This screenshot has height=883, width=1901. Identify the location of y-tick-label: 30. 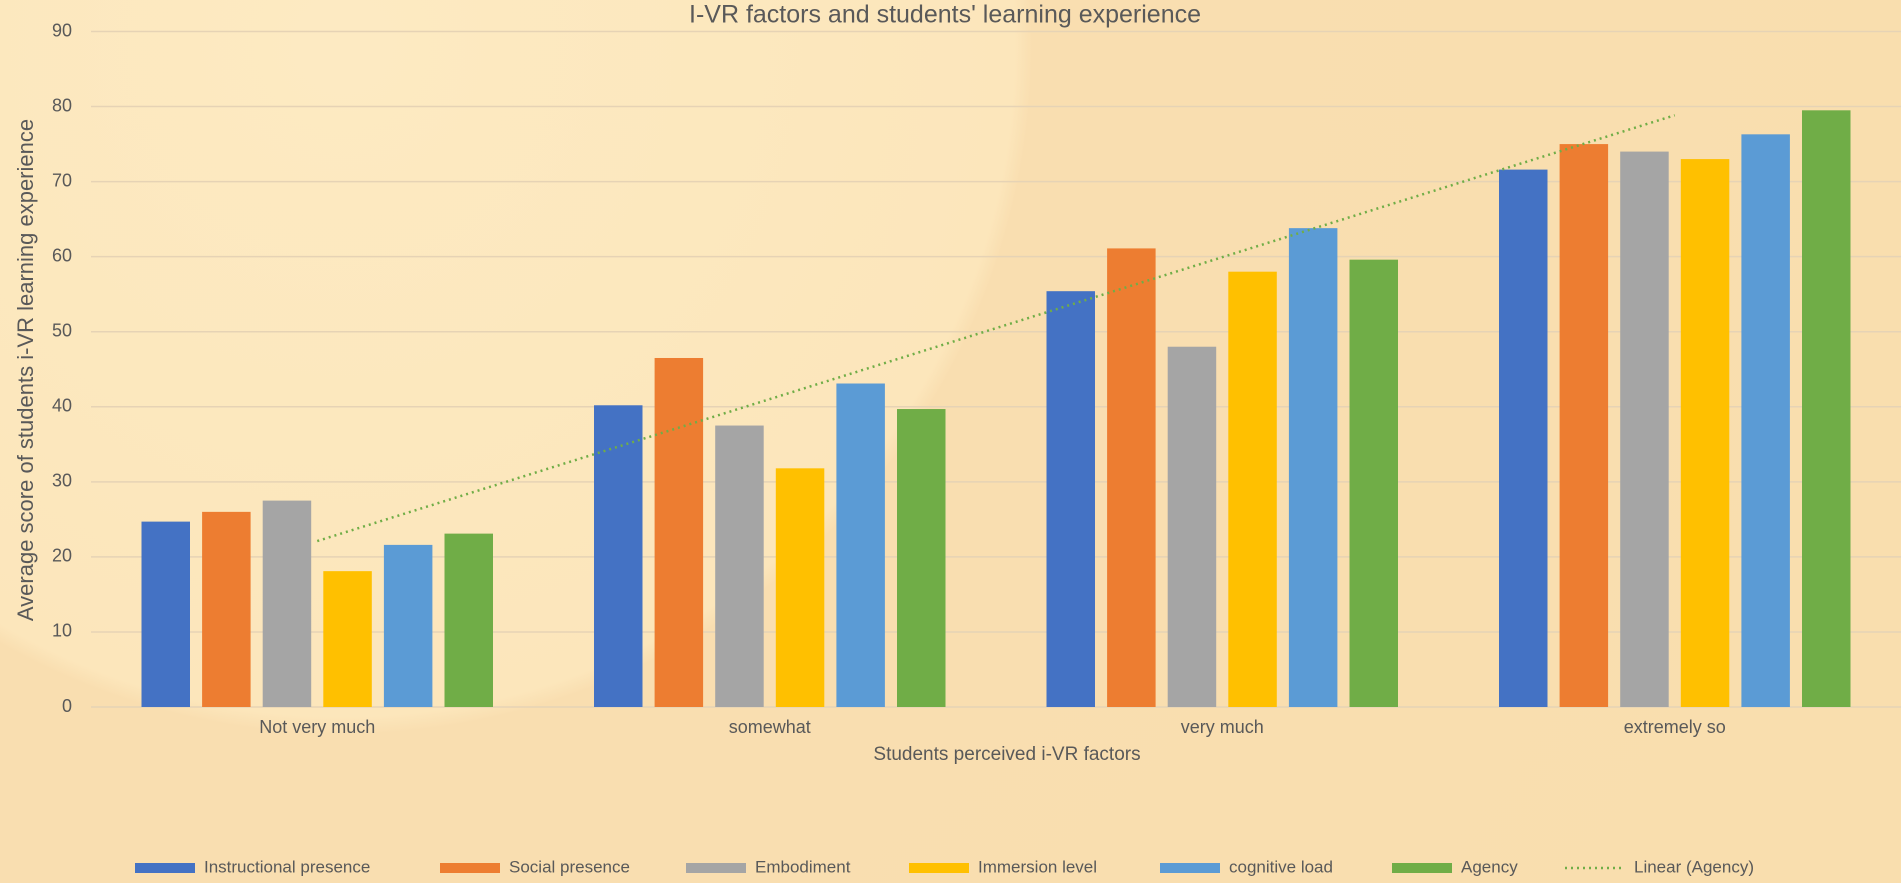
(62, 481).